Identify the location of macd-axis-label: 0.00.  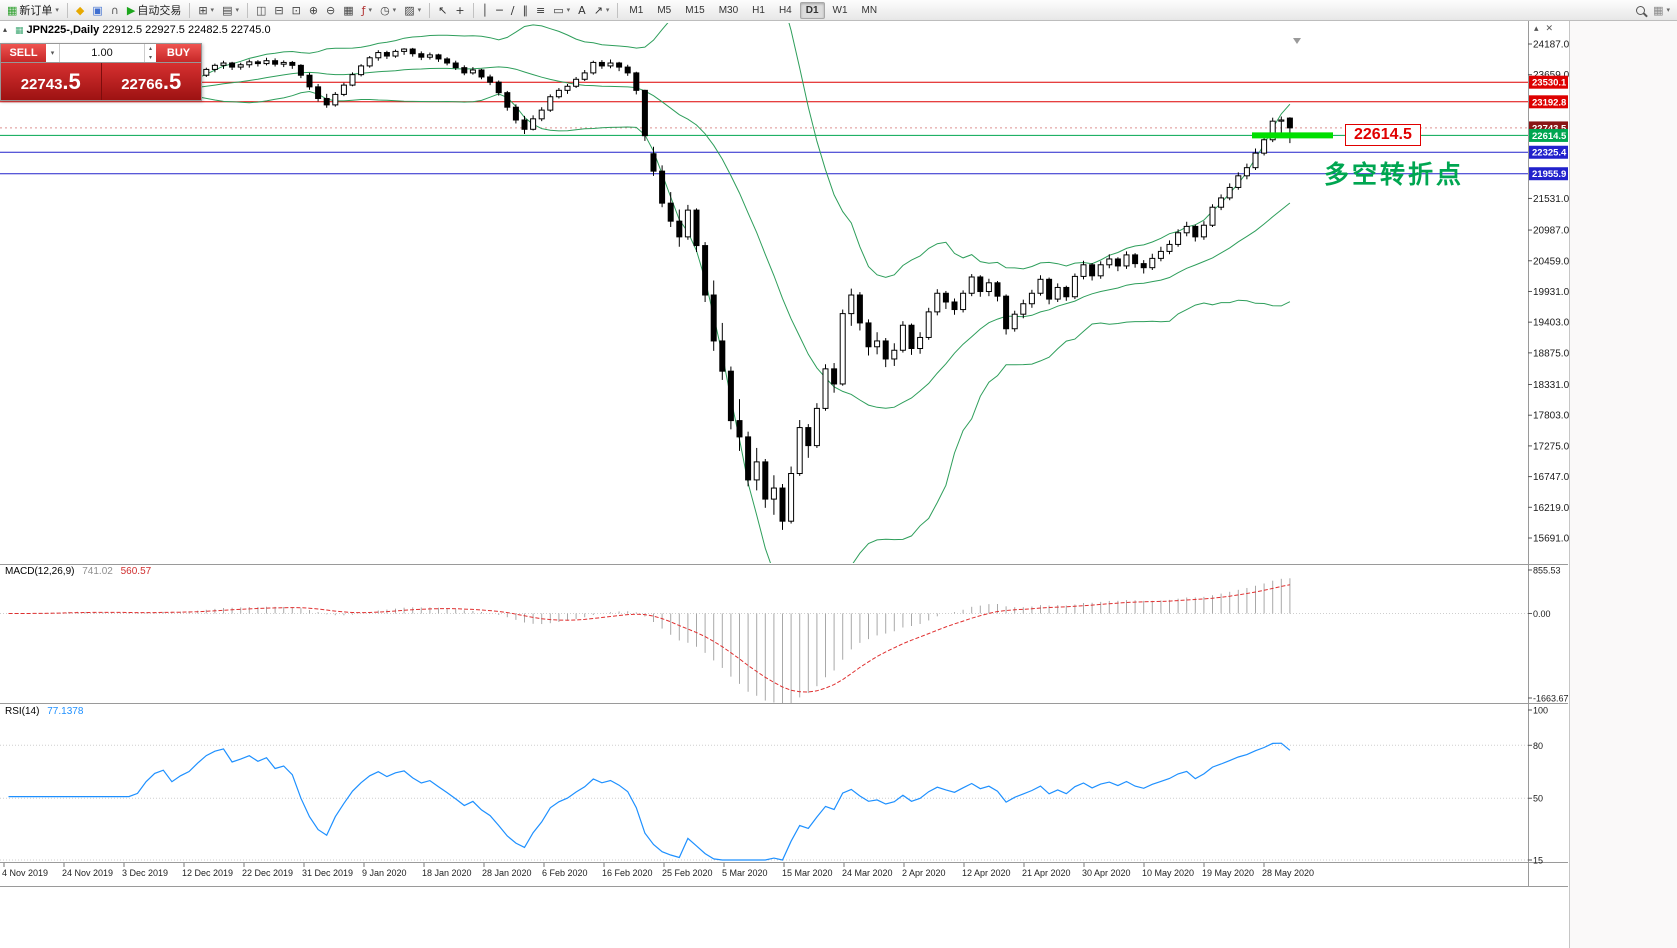
(1542, 614).